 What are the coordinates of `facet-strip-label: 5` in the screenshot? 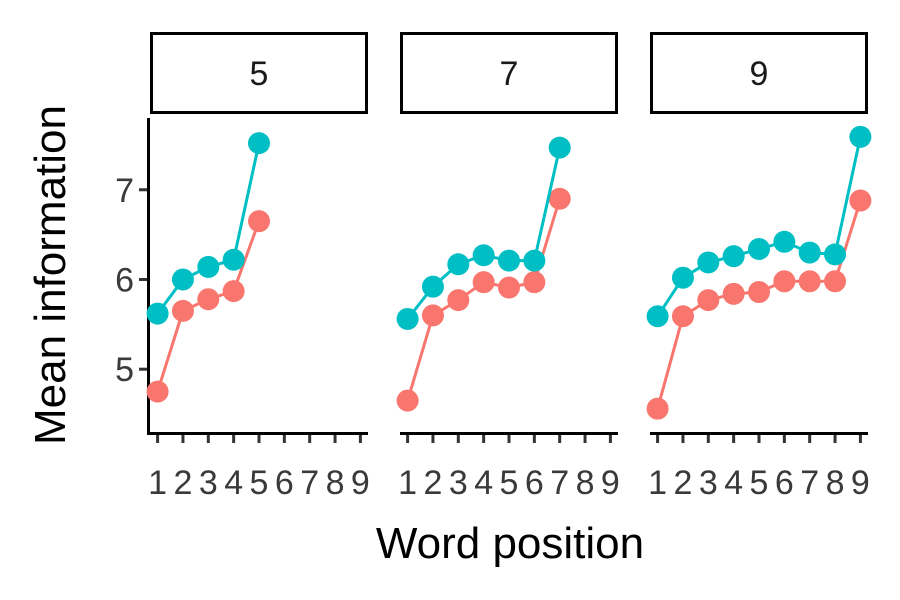 It's located at (259, 74).